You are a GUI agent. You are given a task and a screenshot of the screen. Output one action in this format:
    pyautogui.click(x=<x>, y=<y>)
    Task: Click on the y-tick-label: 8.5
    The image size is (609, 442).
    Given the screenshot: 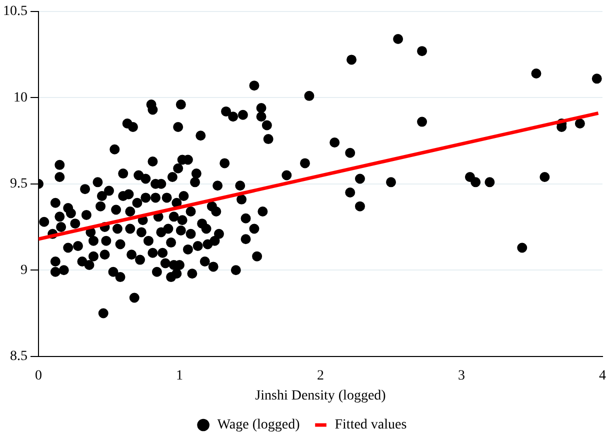 What is the action you would take?
    pyautogui.click(x=19, y=356)
    